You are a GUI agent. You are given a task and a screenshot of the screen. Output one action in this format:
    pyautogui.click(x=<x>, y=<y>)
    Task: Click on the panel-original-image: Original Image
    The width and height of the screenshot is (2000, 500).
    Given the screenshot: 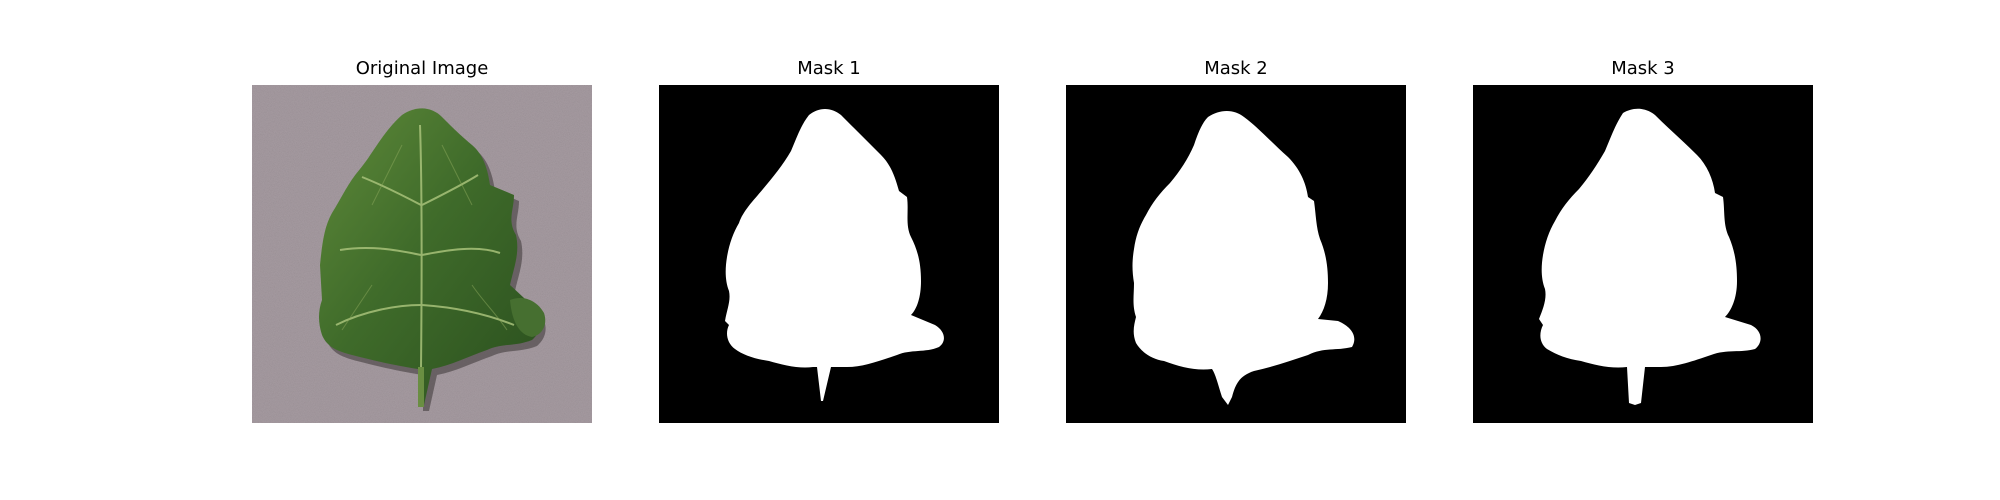 What is the action you would take?
    pyautogui.click(x=422, y=215)
    